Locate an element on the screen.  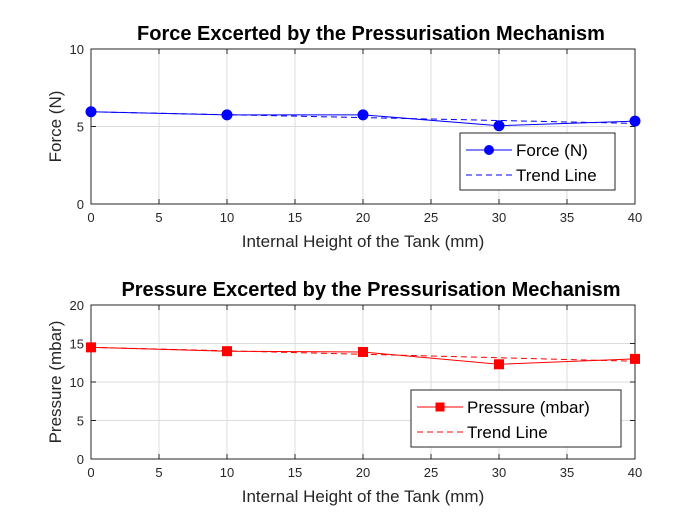
chart-2-y-tick-label: 5 is located at coordinates (80, 421).